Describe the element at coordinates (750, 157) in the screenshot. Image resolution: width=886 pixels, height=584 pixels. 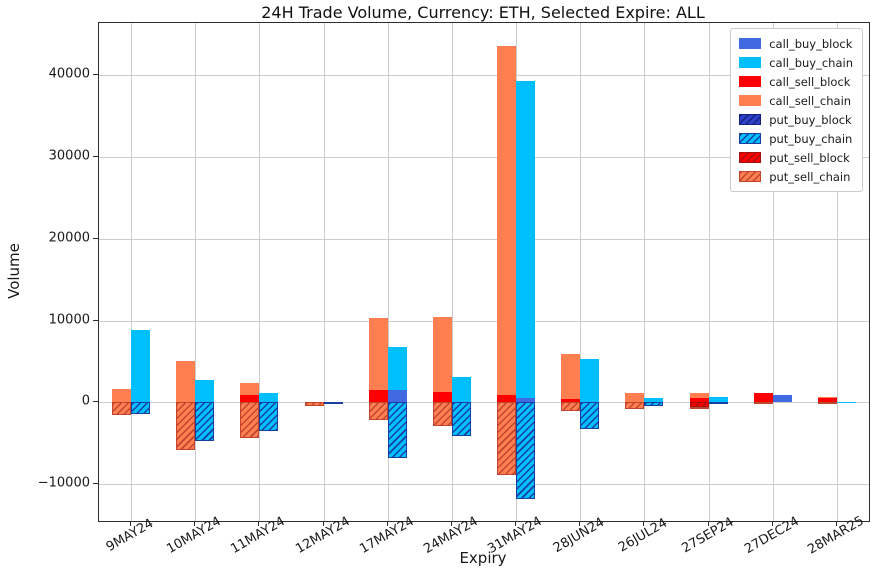
I see `legend-swatch-put-sell-block` at that location.